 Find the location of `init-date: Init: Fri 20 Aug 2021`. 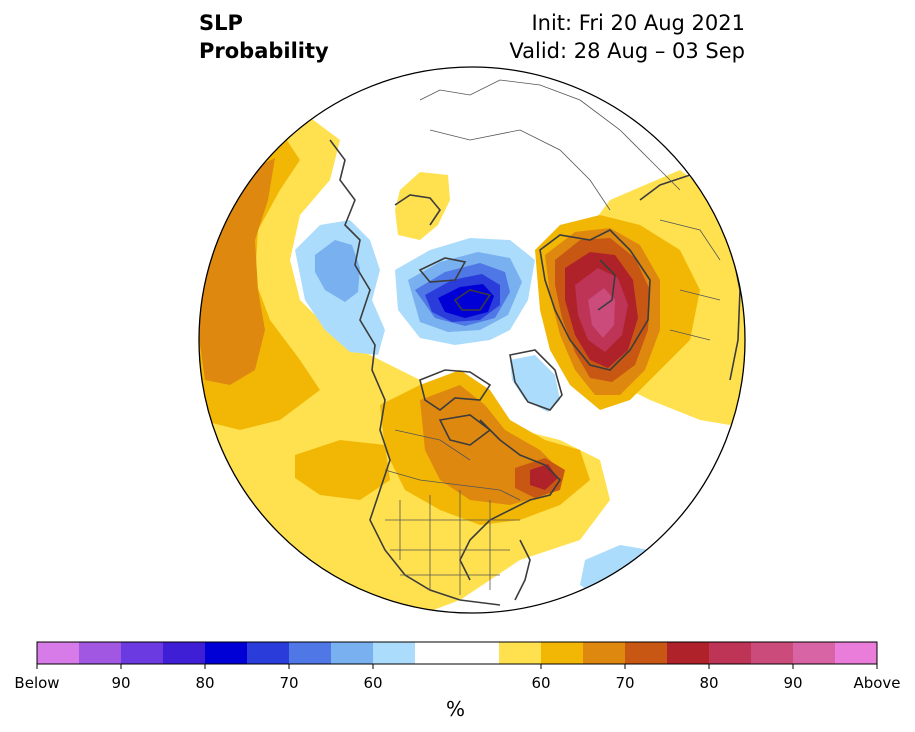

init-date: Init: Fri 20 Aug 2021 is located at coordinates (638, 23).